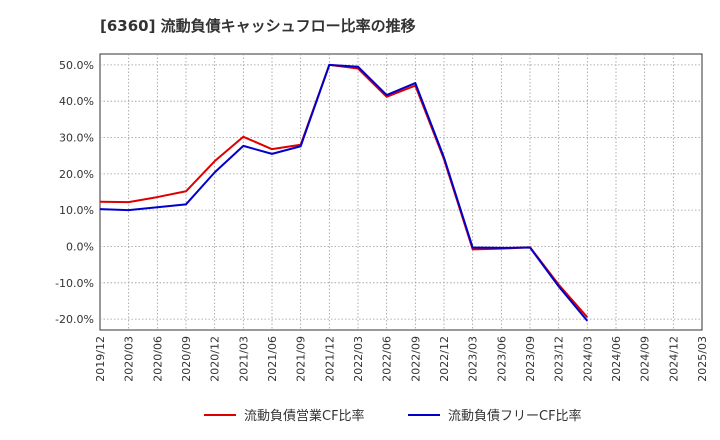  Describe the element at coordinates (76, 210) in the screenshot. I see `y-tick-label: 10.0%` at that location.